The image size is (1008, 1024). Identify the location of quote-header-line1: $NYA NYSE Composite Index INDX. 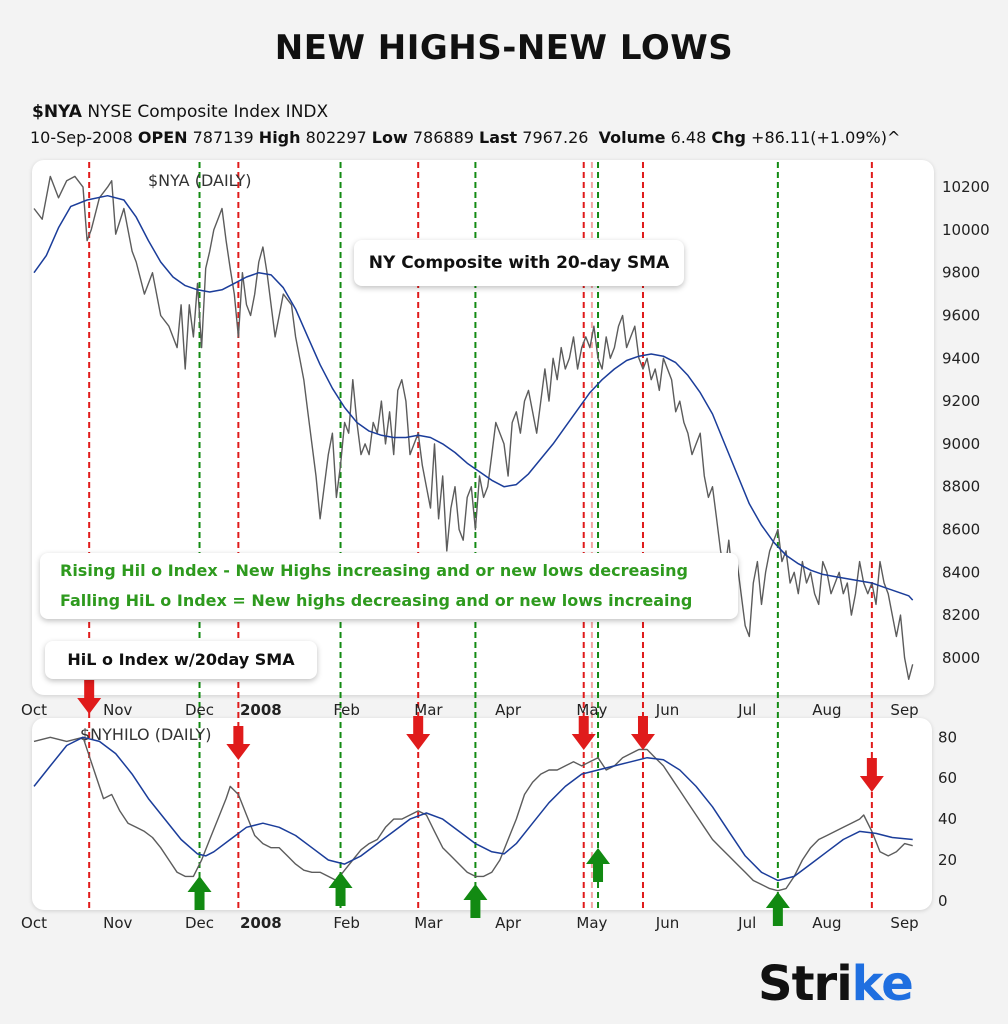
(180, 112).